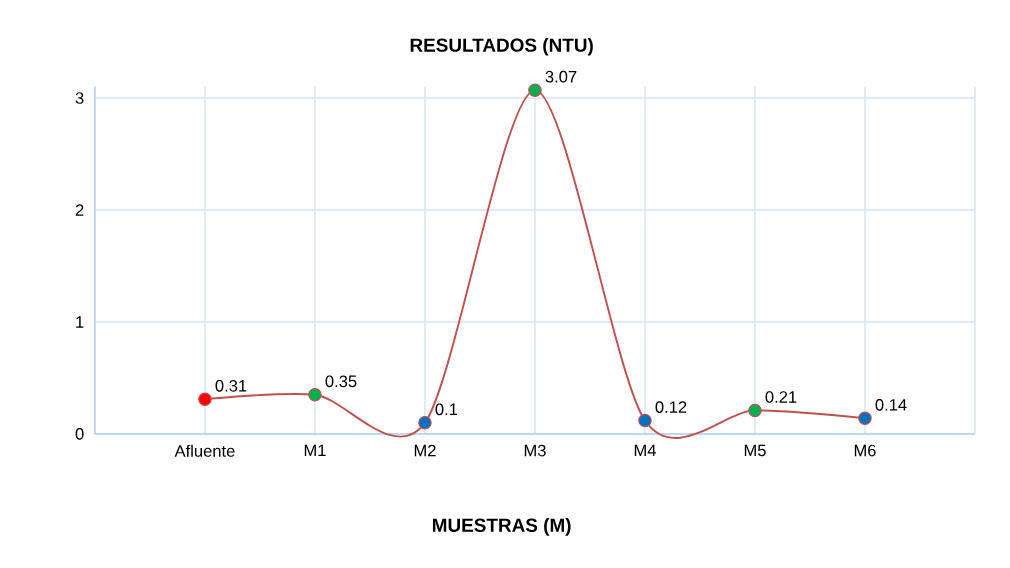 This screenshot has width=1010, height=568. Describe the element at coordinates (501, 46) in the screenshot. I see `chart-title: RESULTADOS (NTU)` at that location.